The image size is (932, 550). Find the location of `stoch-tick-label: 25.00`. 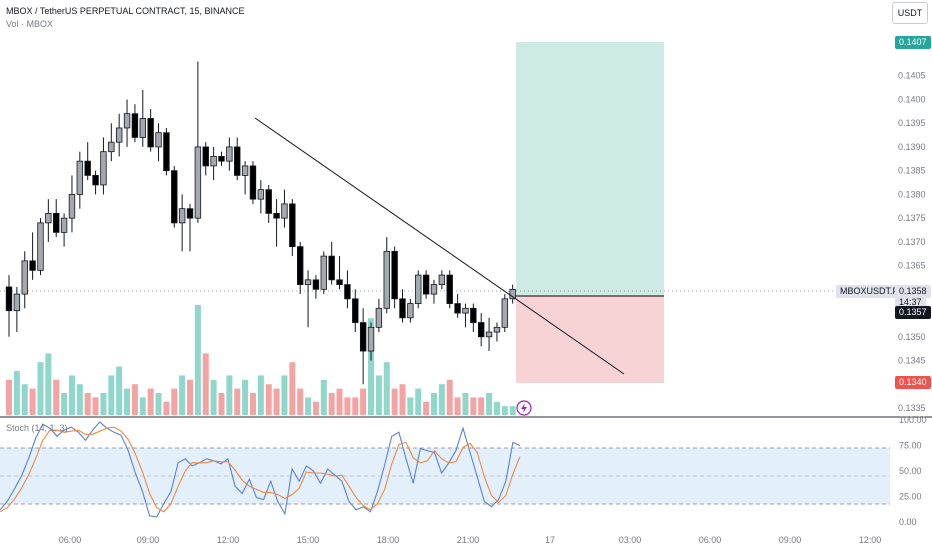

stoch-tick-label: 25.00 is located at coordinates (910, 497).